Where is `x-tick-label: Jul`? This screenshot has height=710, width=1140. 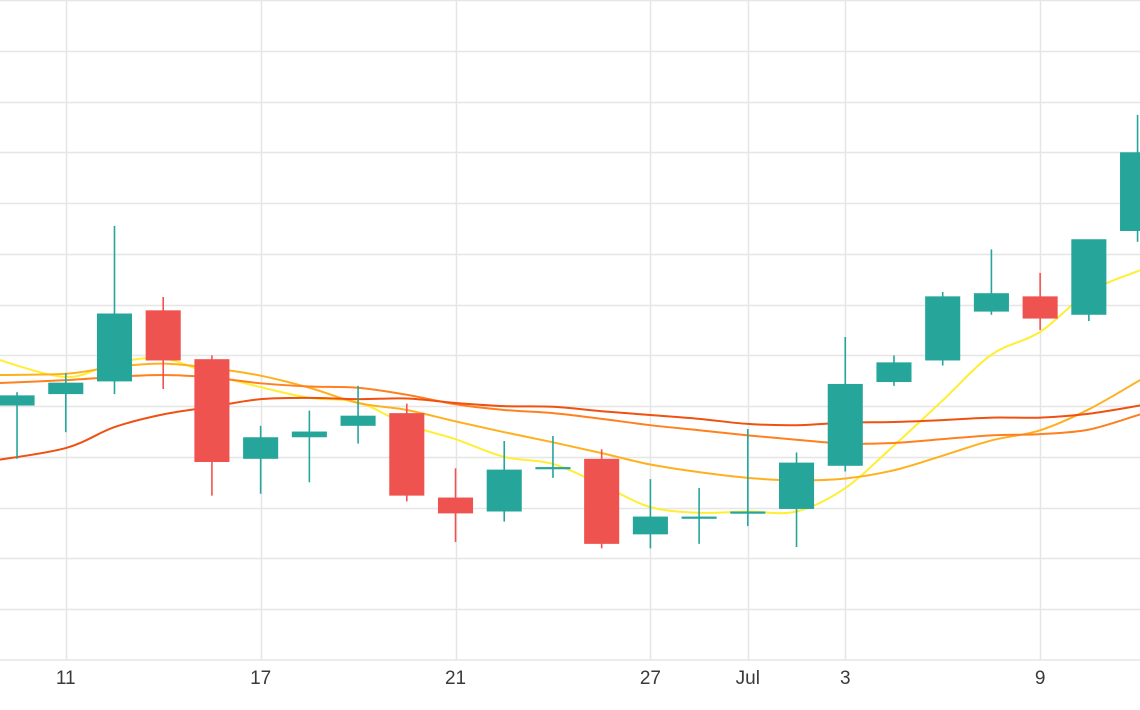
x-tick-label: Jul is located at coordinates (748, 678).